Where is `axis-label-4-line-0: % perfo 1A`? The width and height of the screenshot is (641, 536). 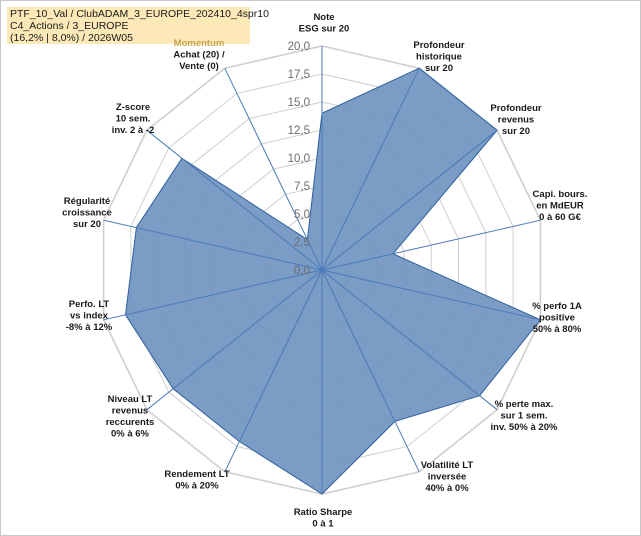 axis-label-4-line-0: % perfo 1A is located at coordinates (557, 306).